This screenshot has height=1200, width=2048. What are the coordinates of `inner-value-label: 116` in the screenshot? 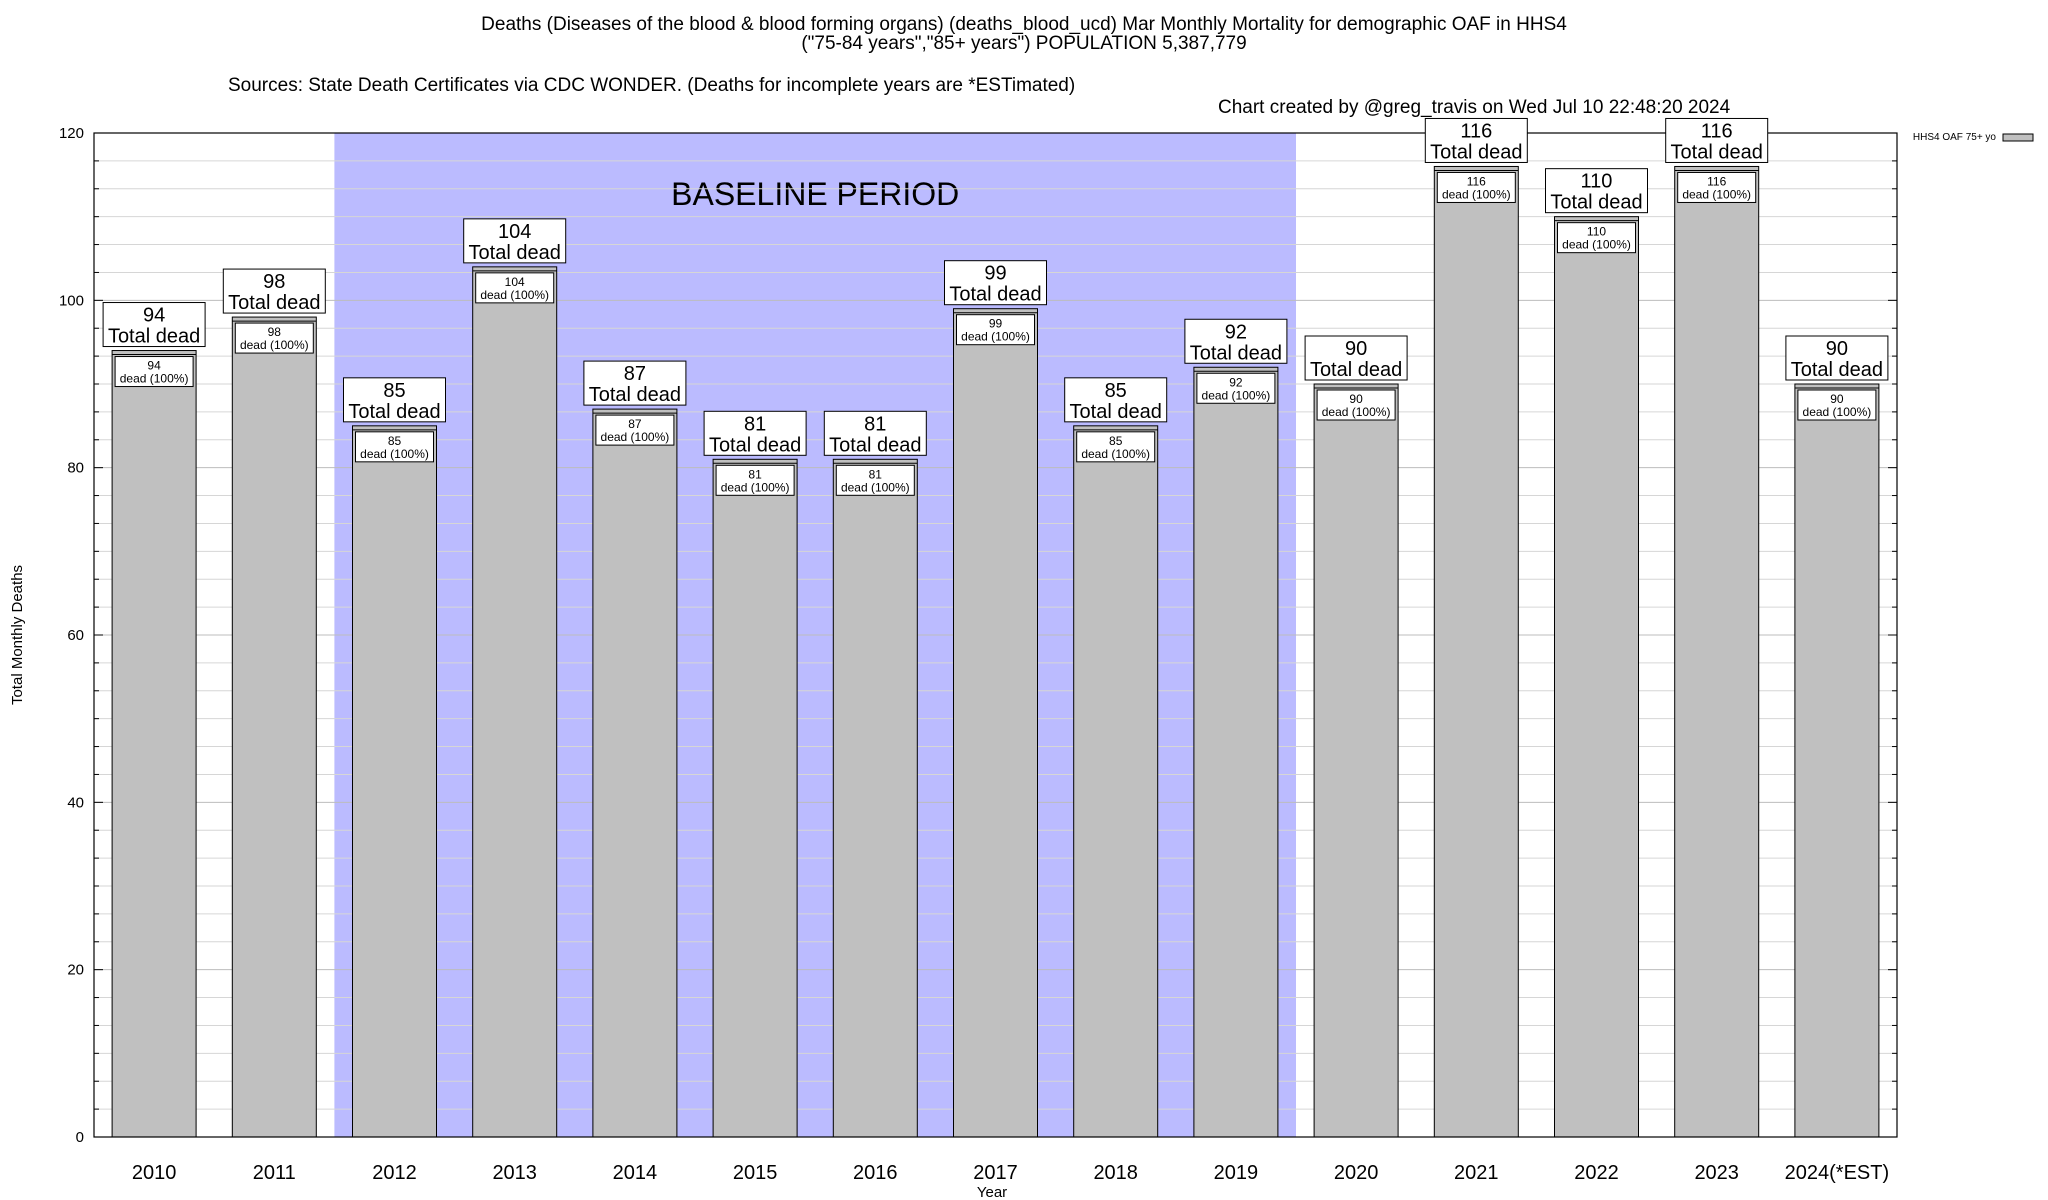 It's located at (1716, 181).